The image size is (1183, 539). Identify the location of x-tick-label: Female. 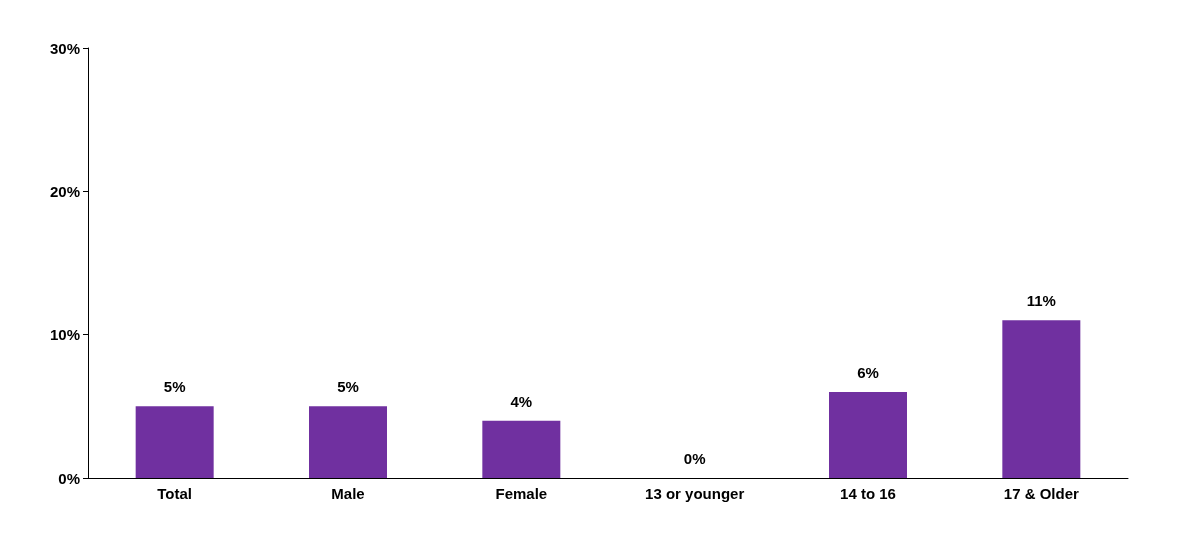
(521, 493).